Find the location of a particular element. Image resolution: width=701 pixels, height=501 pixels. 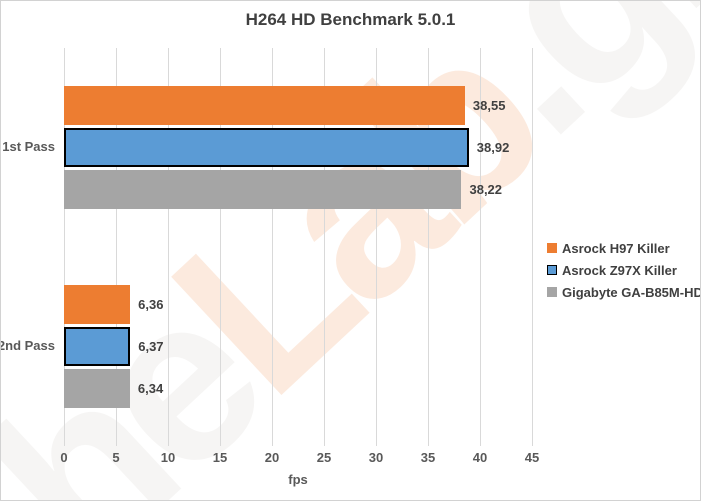

legend-item: Asrock Z97X Killer is located at coordinates (623, 270).